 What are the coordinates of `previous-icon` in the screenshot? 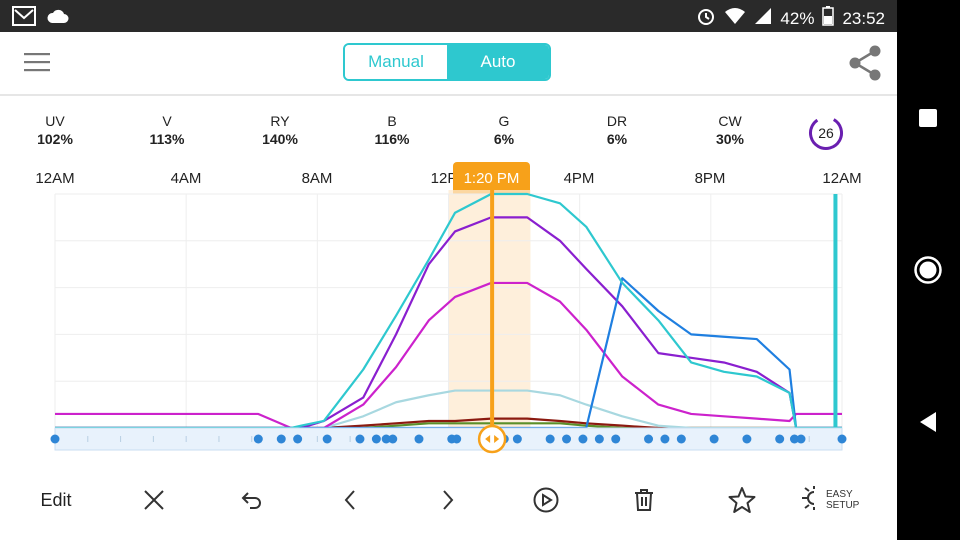 It's located at (350, 500).